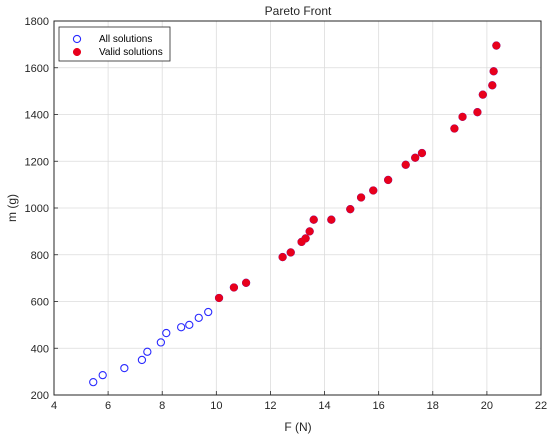 The height and width of the screenshot is (437, 550). Describe the element at coordinates (108, 406) in the screenshot. I see `x-tick-label: 6` at that location.